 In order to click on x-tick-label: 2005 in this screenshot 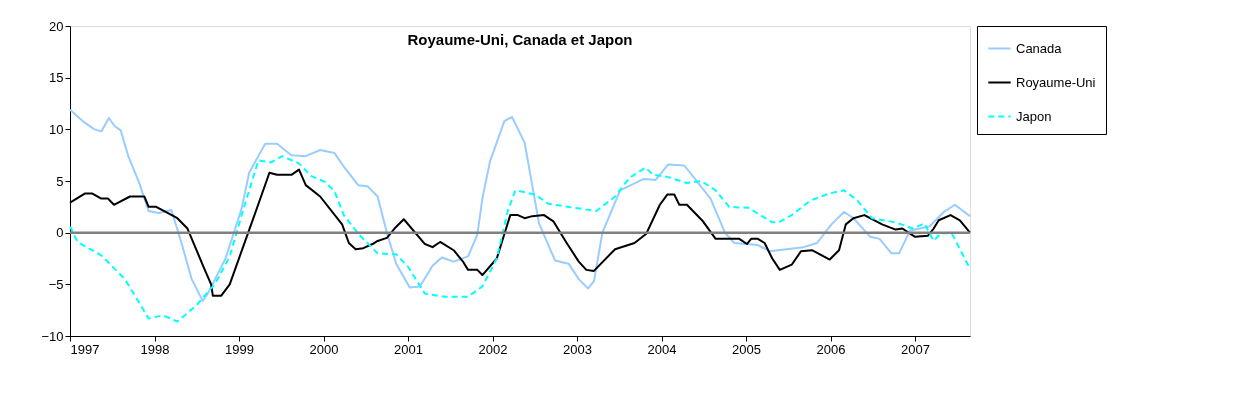, I will do `click(747, 349)`.